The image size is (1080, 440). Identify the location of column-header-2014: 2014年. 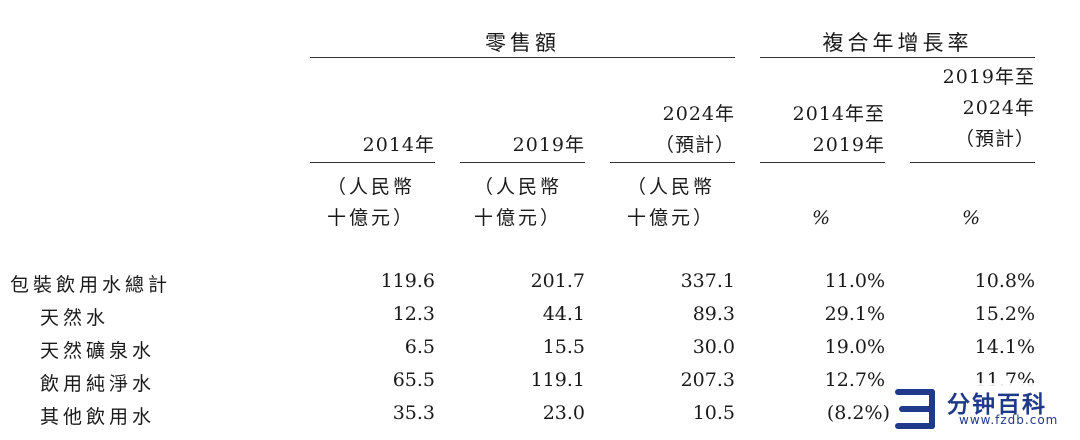
(398, 145).